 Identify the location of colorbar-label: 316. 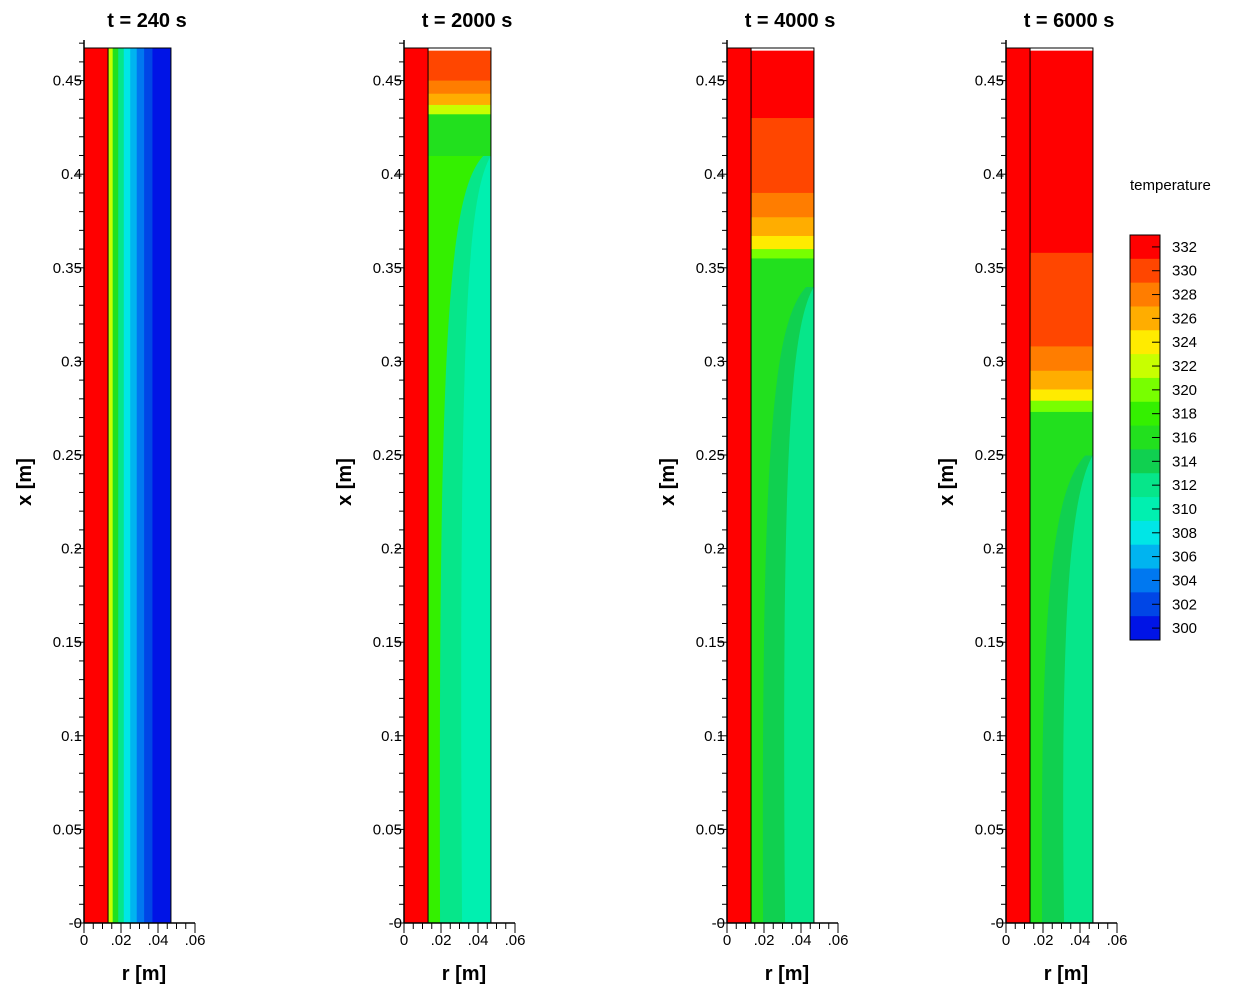
(1184, 438).